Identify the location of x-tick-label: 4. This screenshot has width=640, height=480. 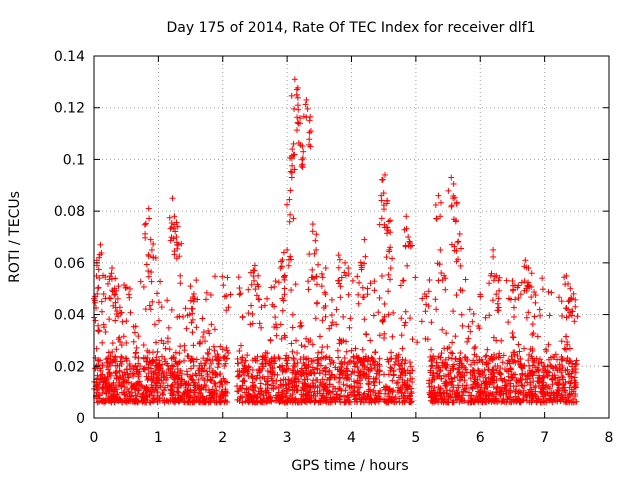
(351, 438).